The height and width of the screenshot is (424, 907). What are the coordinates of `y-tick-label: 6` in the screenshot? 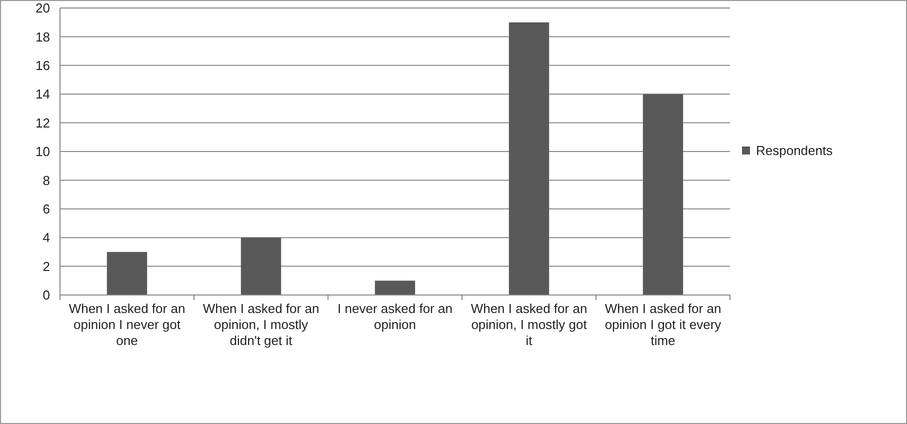 It's located at (46, 208).